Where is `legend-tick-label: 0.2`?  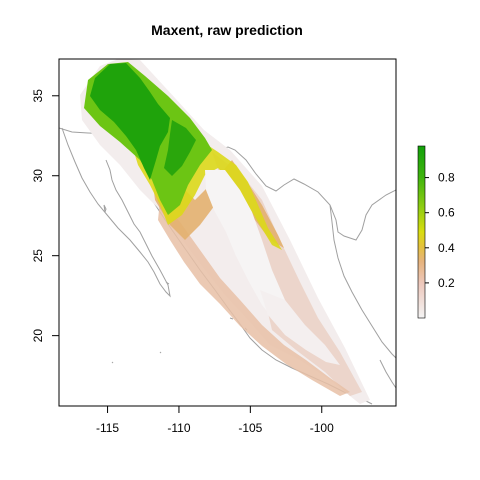
legend-tick-label: 0.2 is located at coordinates (446, 283).